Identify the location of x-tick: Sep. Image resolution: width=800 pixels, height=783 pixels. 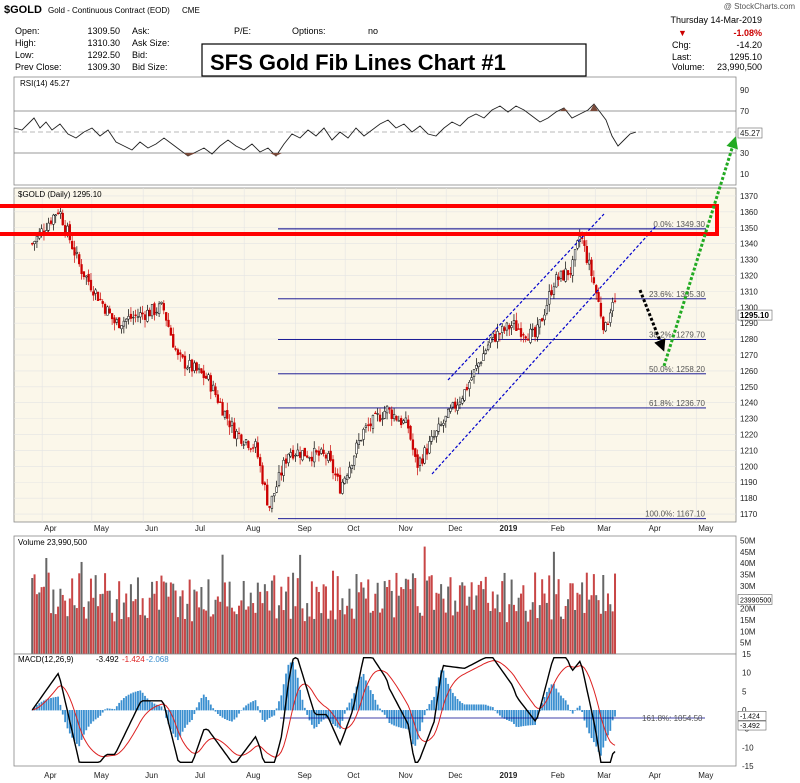
(305, 528).